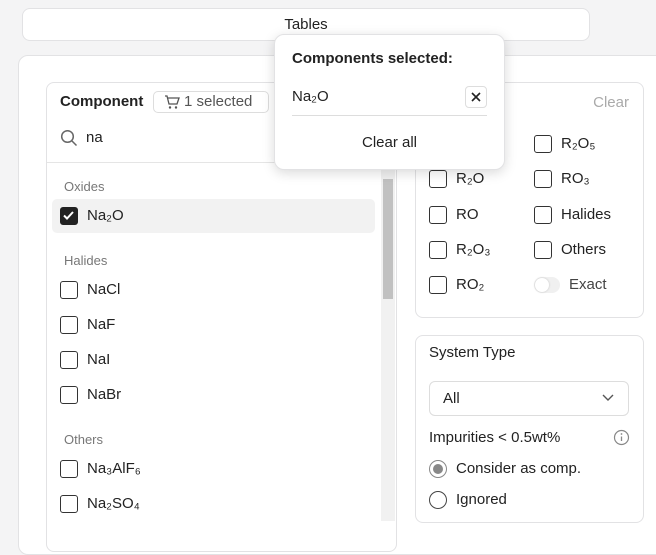 This screenshot has height=555, width=656. I want to click on filter-option: Halides, so click(586, 214).